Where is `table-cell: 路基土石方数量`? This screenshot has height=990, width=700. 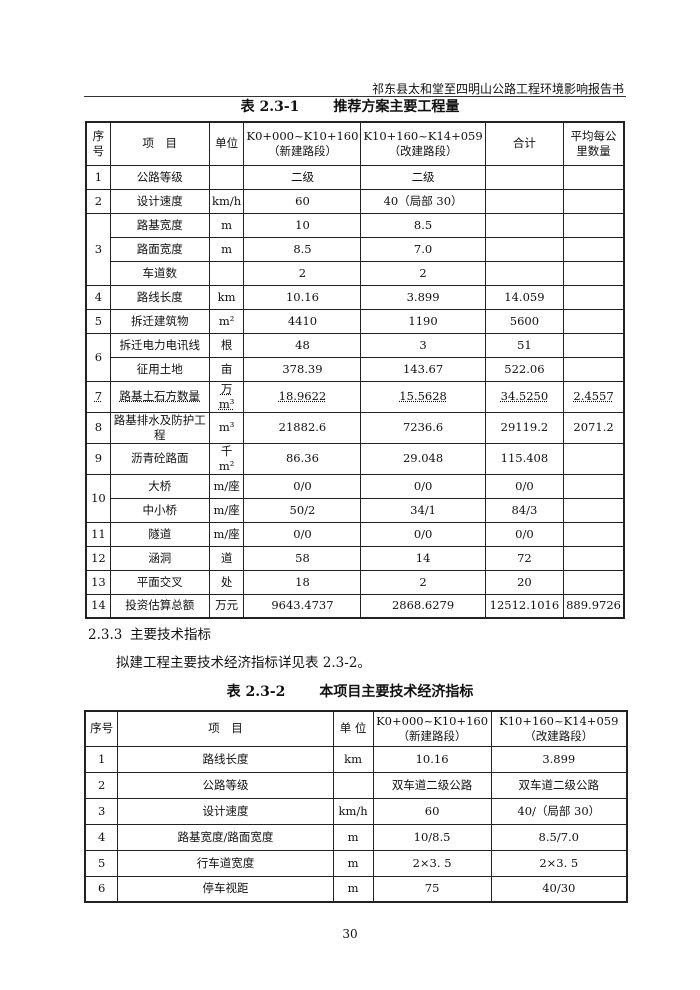
table-cell: 路基土石方数量 is located at coordinates (159, 396).